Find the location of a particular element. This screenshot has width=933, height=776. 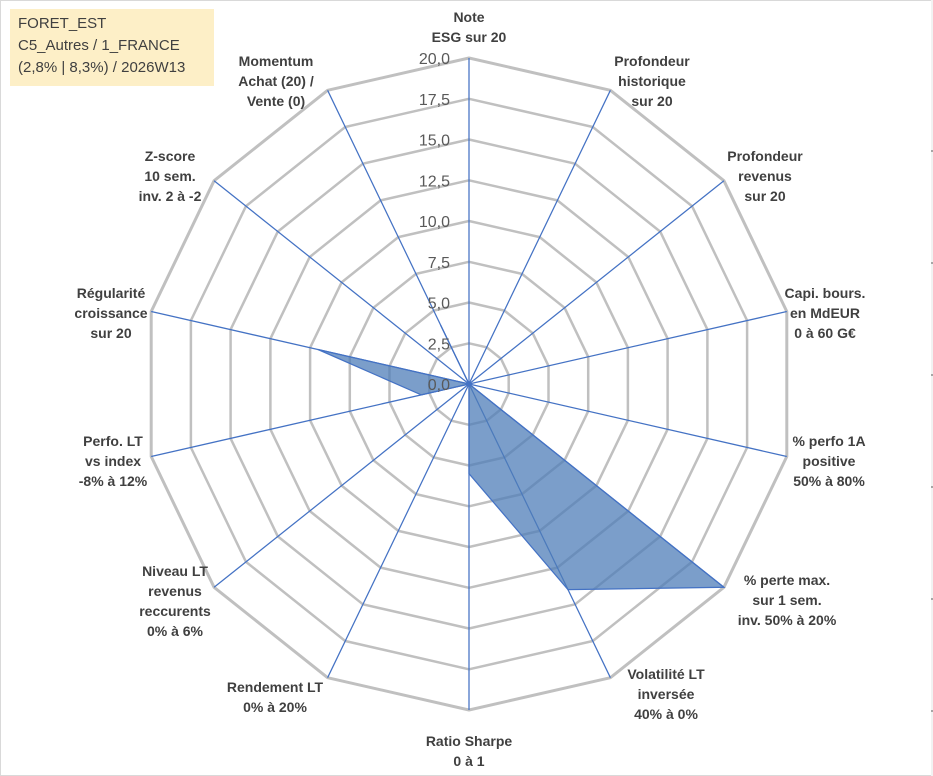

category-label: % perte max. sur 1 sem. inv. 50% à 20% is located at coordinates (787, 600).